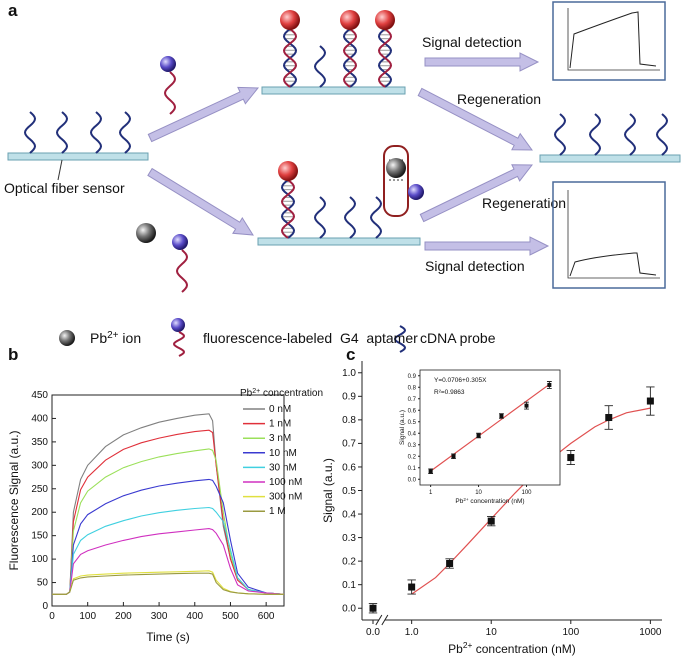 This screenshot has width=685, height=660. What do you see at coordinates (13, 354) in the screenshot?
I see `panel-label: b` at bounding box center [13, 354].